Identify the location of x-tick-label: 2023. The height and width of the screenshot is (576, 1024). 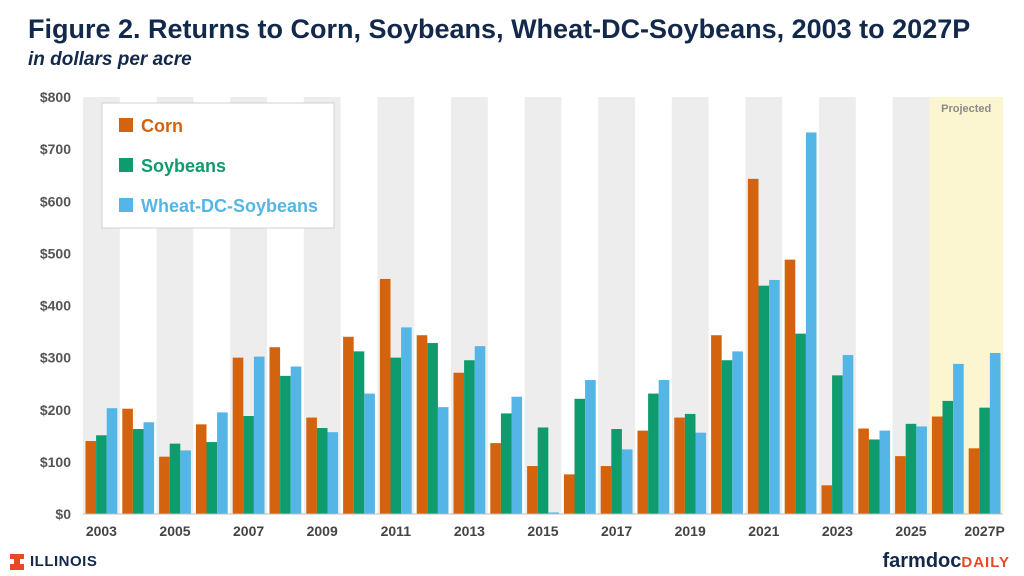
(837, 531).